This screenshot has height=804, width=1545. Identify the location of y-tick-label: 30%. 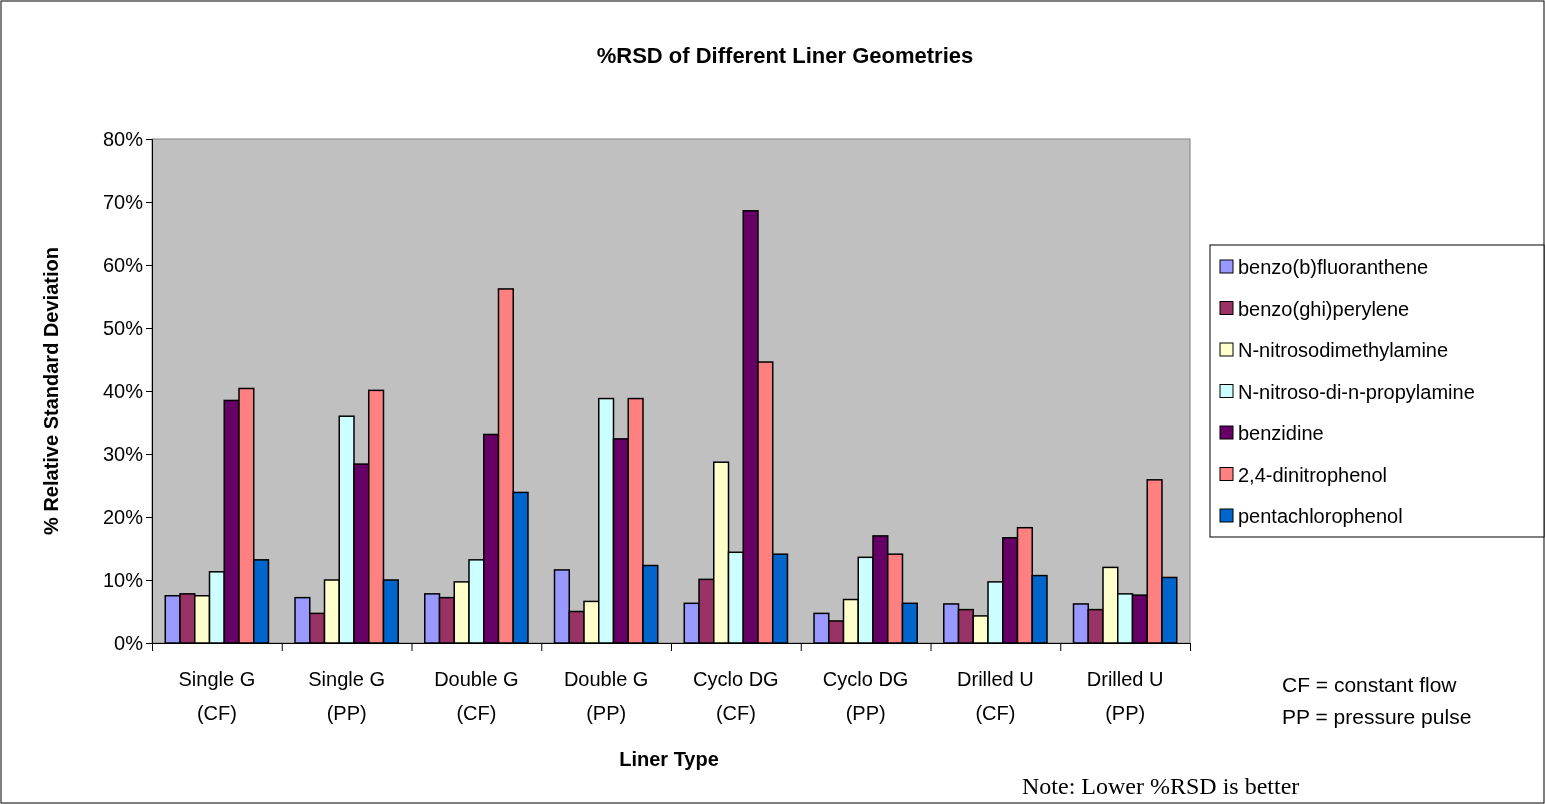
(123, 453).